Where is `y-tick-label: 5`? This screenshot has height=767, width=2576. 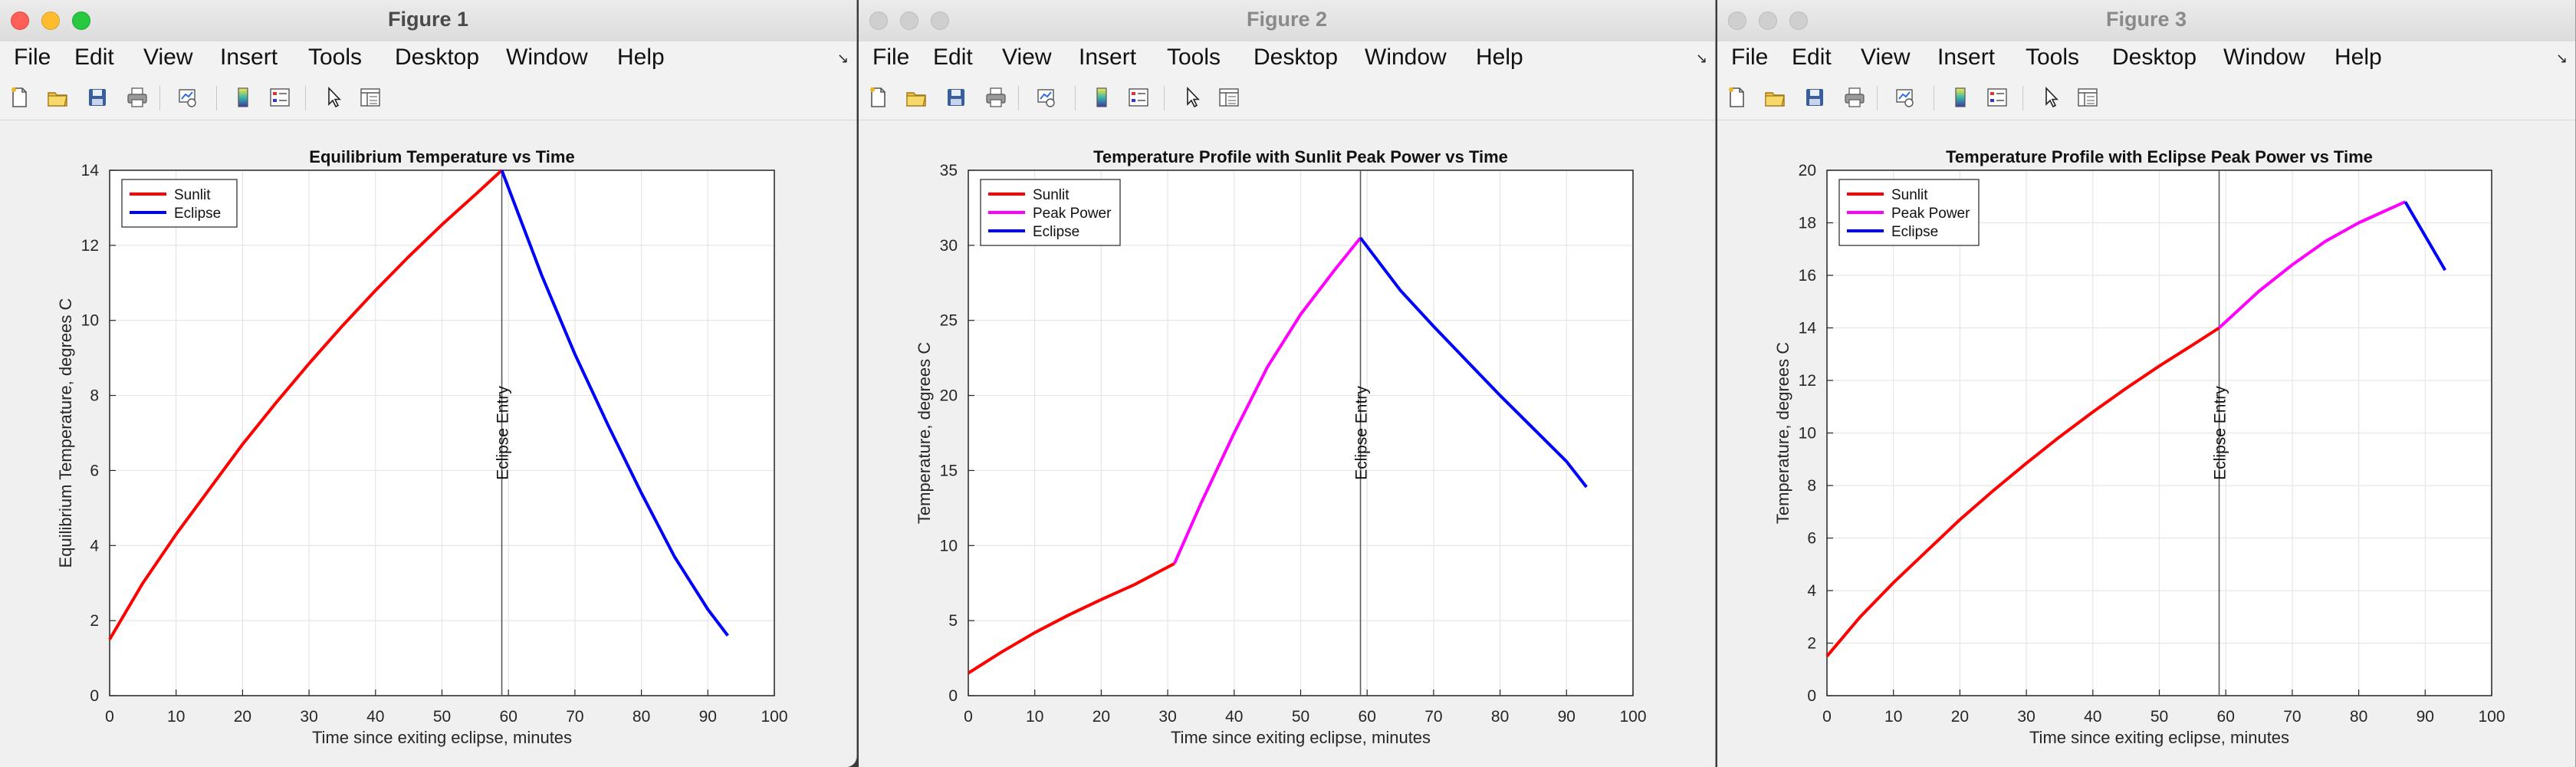 y-tick-label: 5 is located at coordinates (953, 621).